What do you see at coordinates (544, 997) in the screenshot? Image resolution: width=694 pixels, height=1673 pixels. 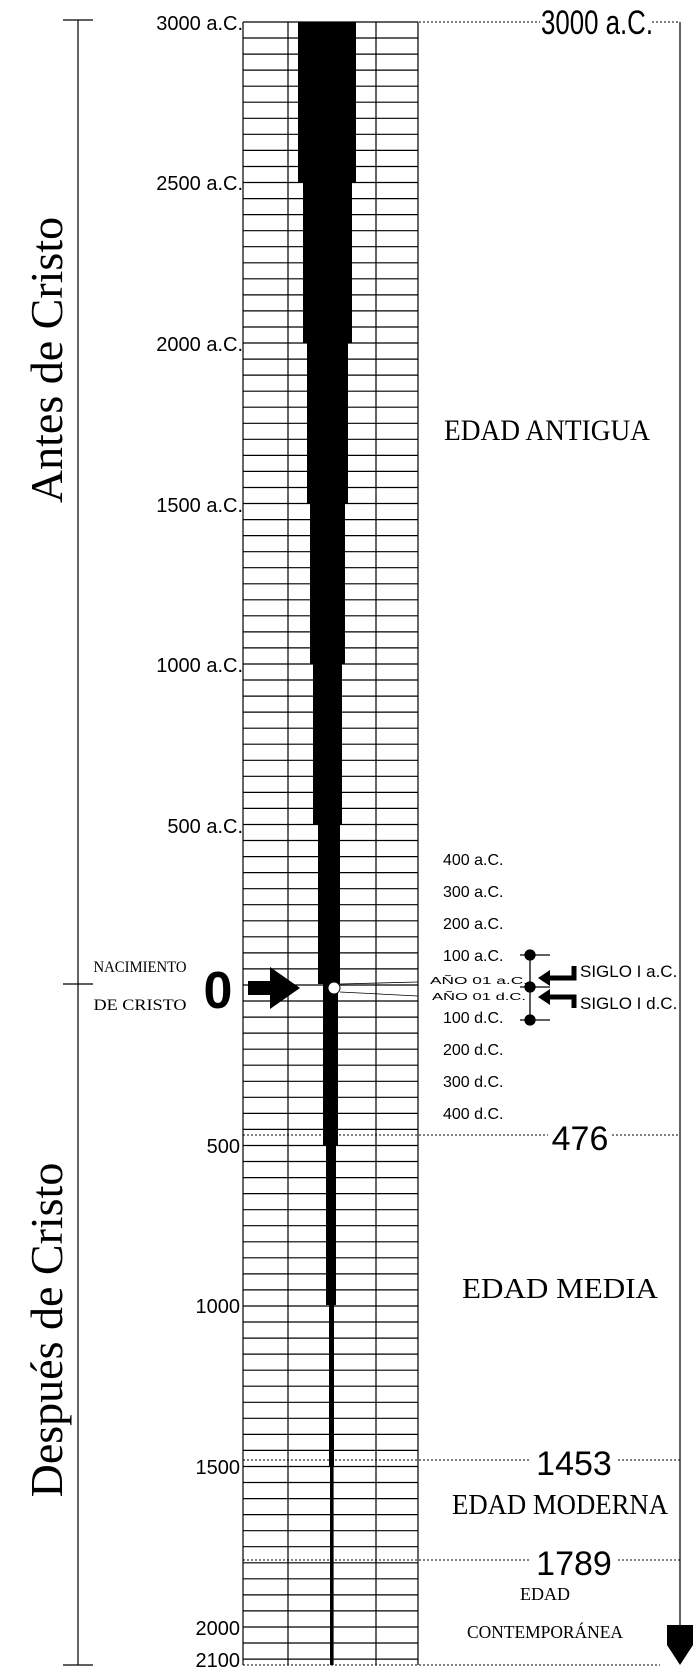 I see `century-arrow-ad-head-icon` at bounding box center [544, 997].